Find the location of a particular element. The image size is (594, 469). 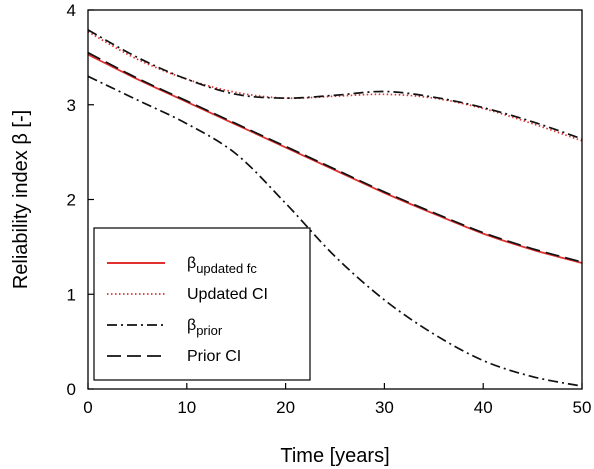

x-axis-label: Time [years] is located at coordinates (334, 456).